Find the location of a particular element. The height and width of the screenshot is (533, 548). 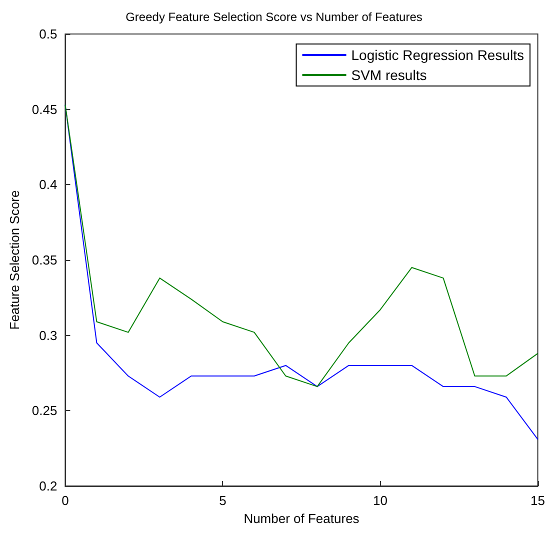

x-axis-title: Number of Features is located at coordinates (302, 518).